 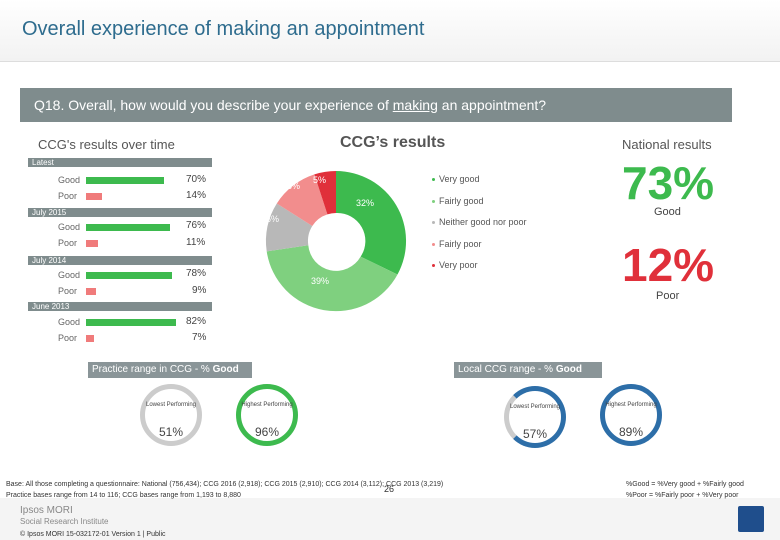 What do you see at coordinates (171, 415) in the screenshot?
I see `practice-lowest-circle` at bounding box center [171, 415].